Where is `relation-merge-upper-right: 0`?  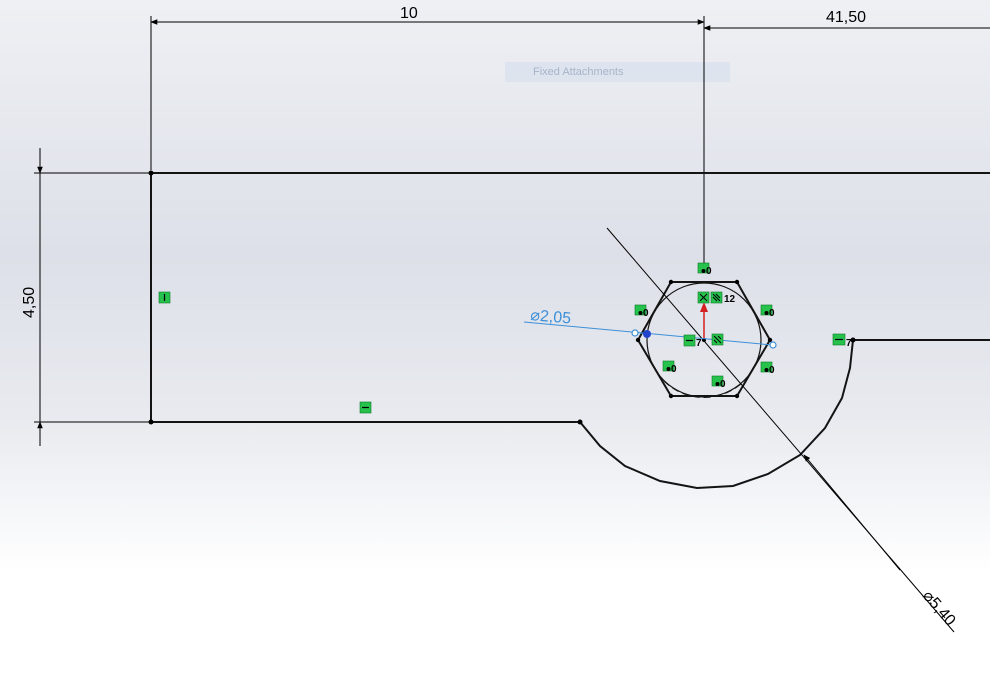
relation-merge-upper-right: 0 is located at coordinates (767, 311).